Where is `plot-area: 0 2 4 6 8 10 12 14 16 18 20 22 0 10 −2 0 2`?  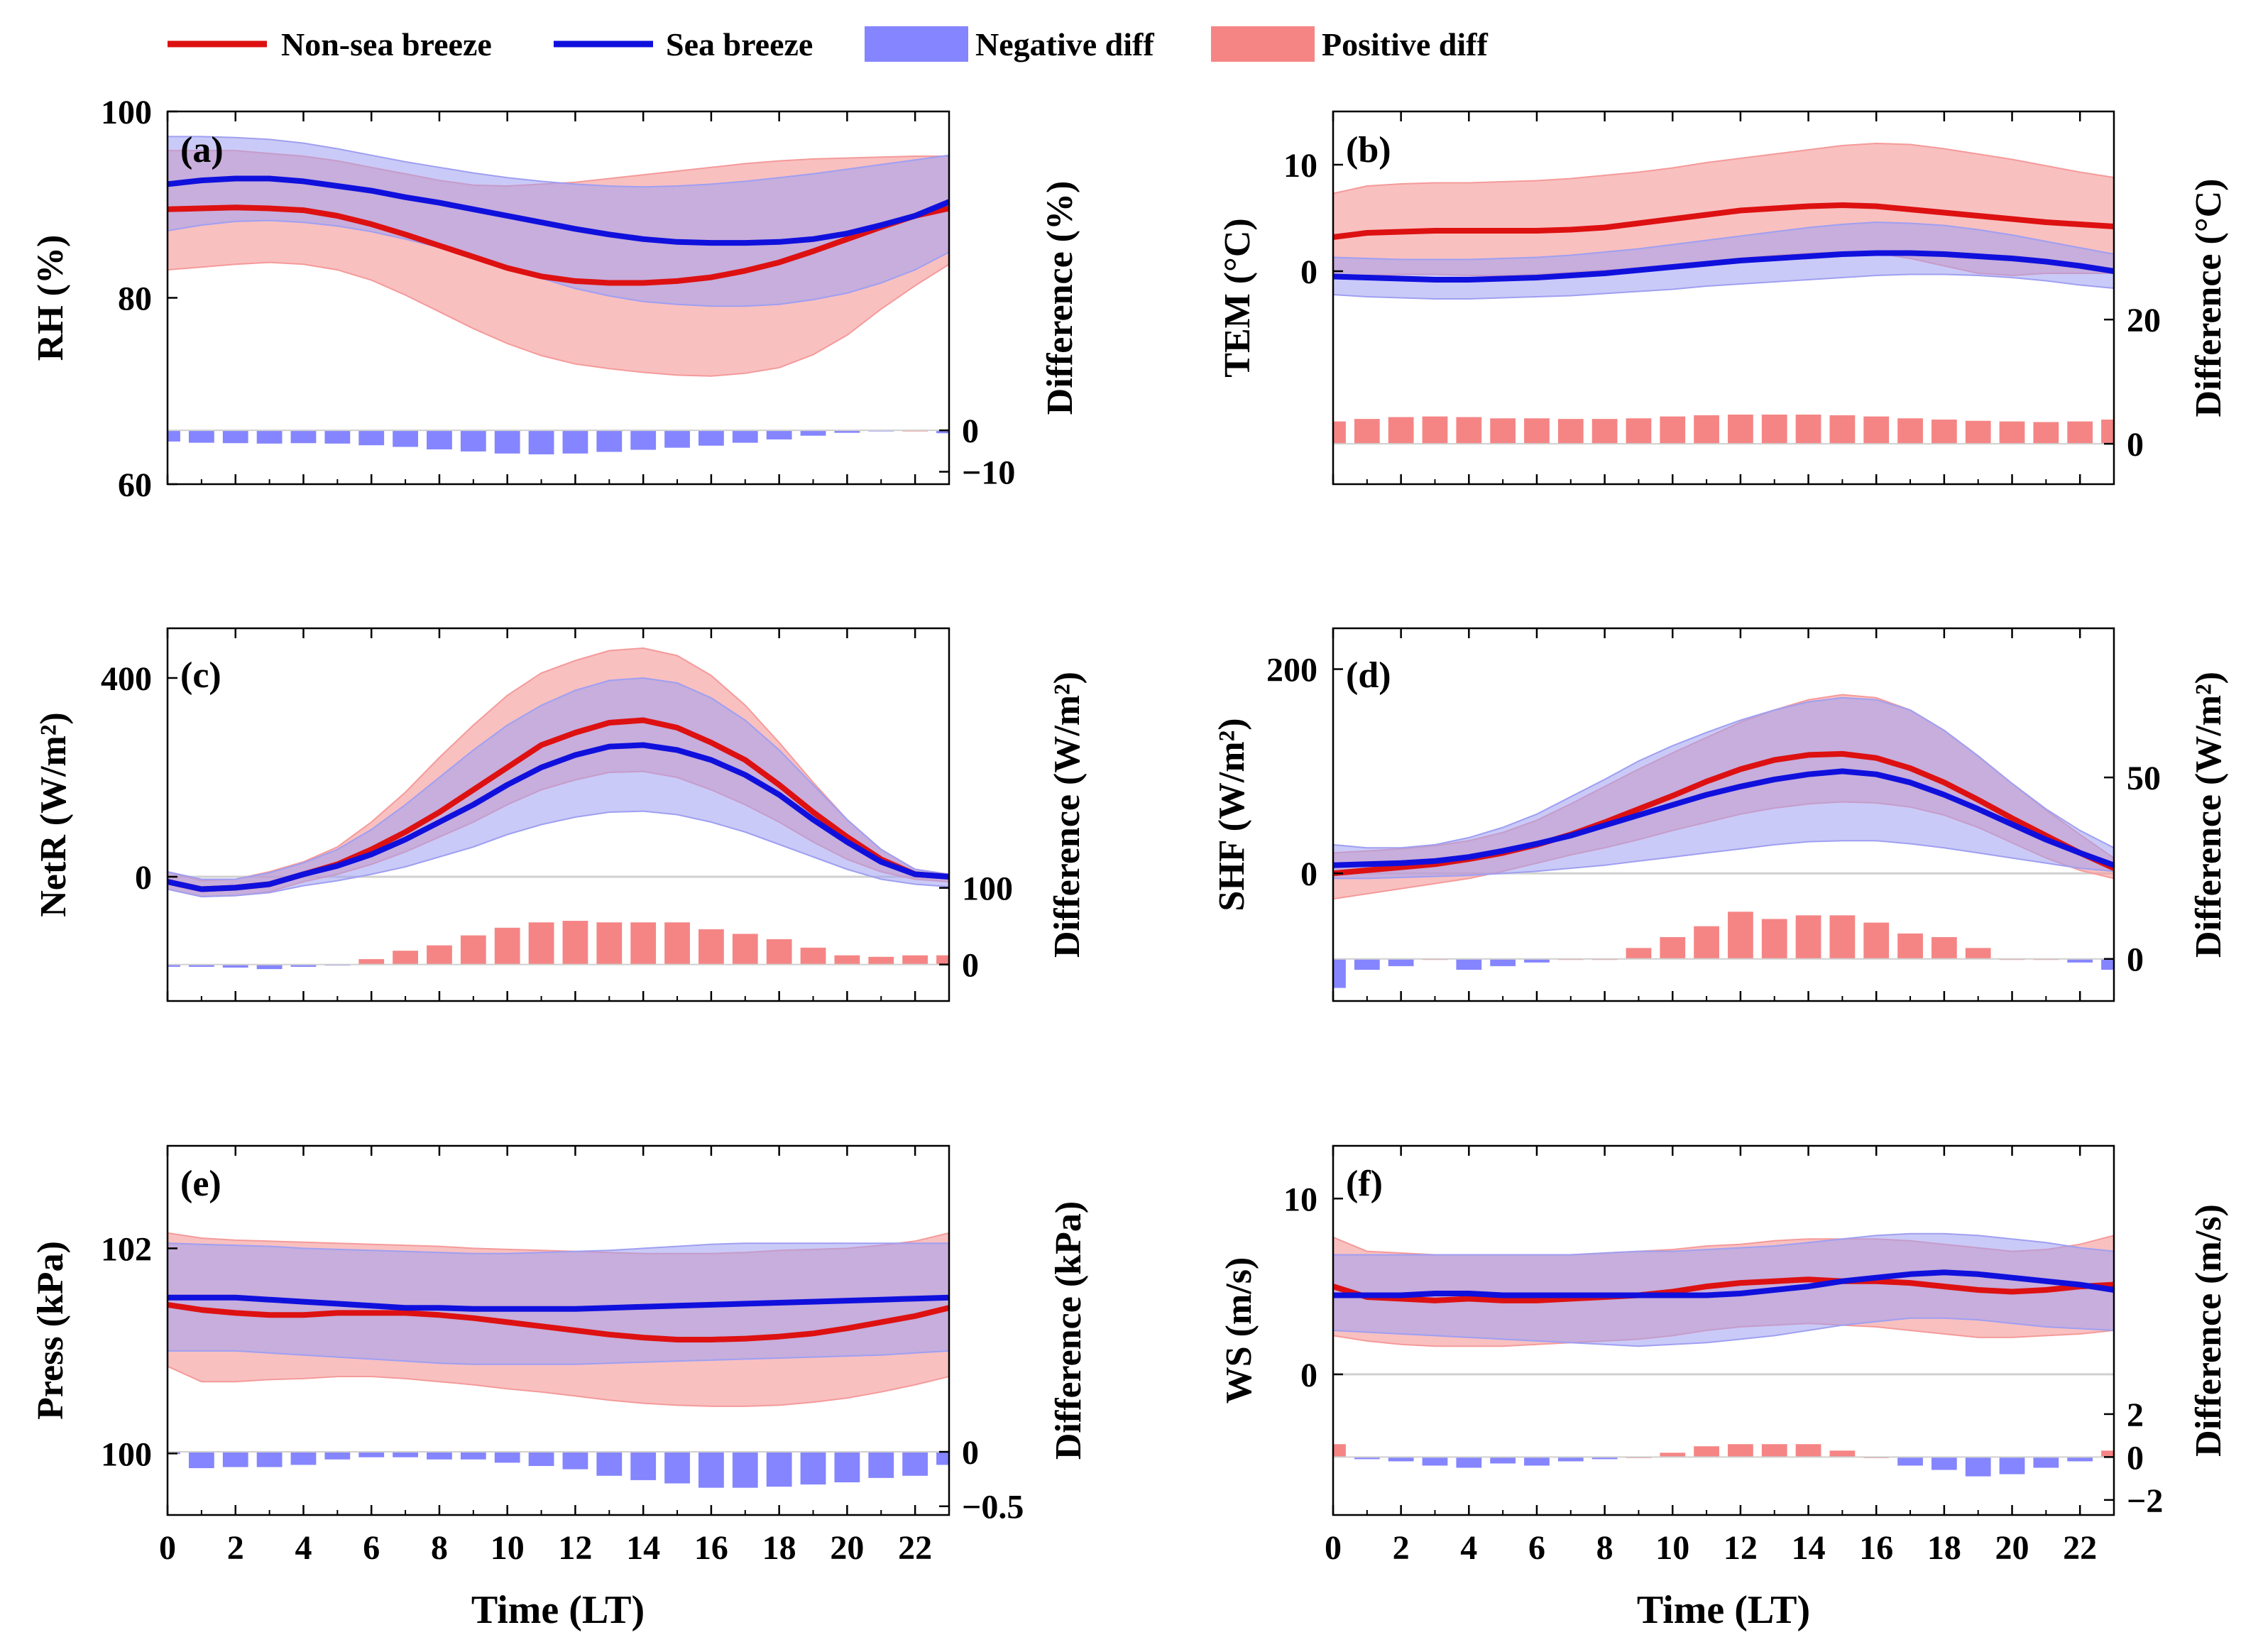 plot-area: 0 2 4 6 8 10 12 14 16 18 20 22 0 10 −2 0 2 is located at coordinates (1723, 1355).